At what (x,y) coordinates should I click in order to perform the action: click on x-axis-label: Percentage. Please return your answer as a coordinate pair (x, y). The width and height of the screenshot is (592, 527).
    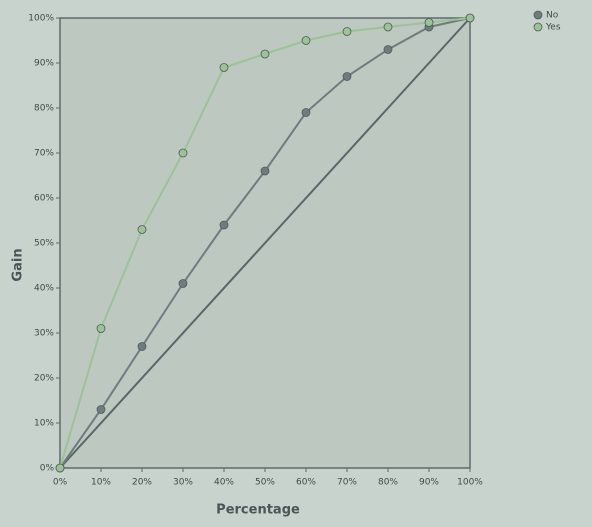
    Looking at the image, I should click on (258, 510).